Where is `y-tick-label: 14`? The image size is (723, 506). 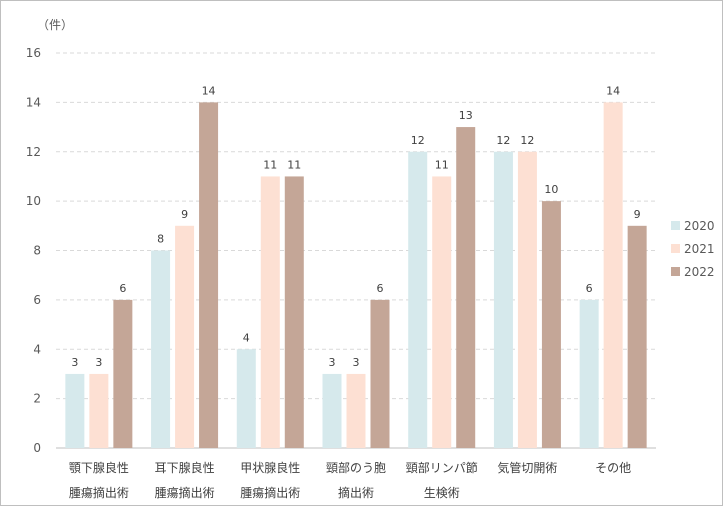 y-tick-label: 14 is located at coordinates (33, 102).